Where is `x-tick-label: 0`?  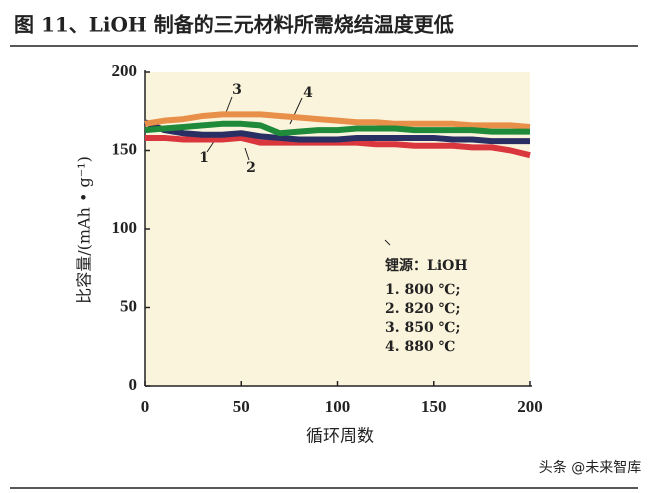 x-tick-label: 0 is located at coordinates (145, 406).